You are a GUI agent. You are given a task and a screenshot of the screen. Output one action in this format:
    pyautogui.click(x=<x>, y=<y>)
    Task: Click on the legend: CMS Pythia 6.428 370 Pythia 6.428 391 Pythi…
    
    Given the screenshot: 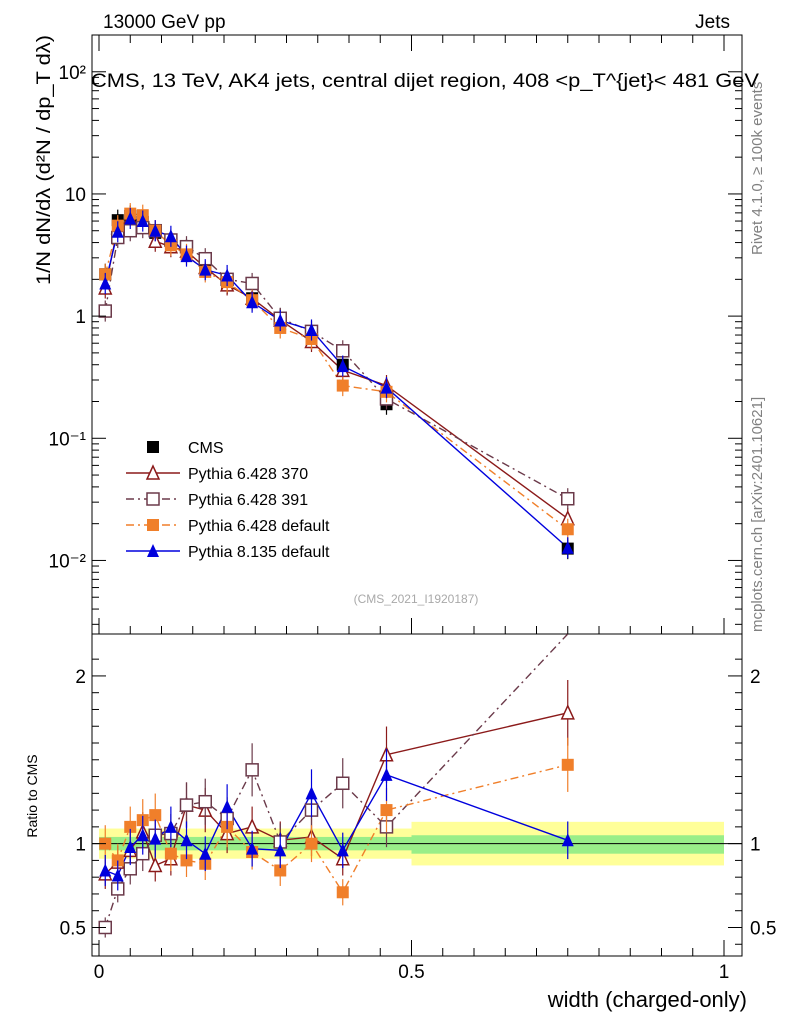 What is the action you would take?
    pyautogui.click(x=228, y=500)
    